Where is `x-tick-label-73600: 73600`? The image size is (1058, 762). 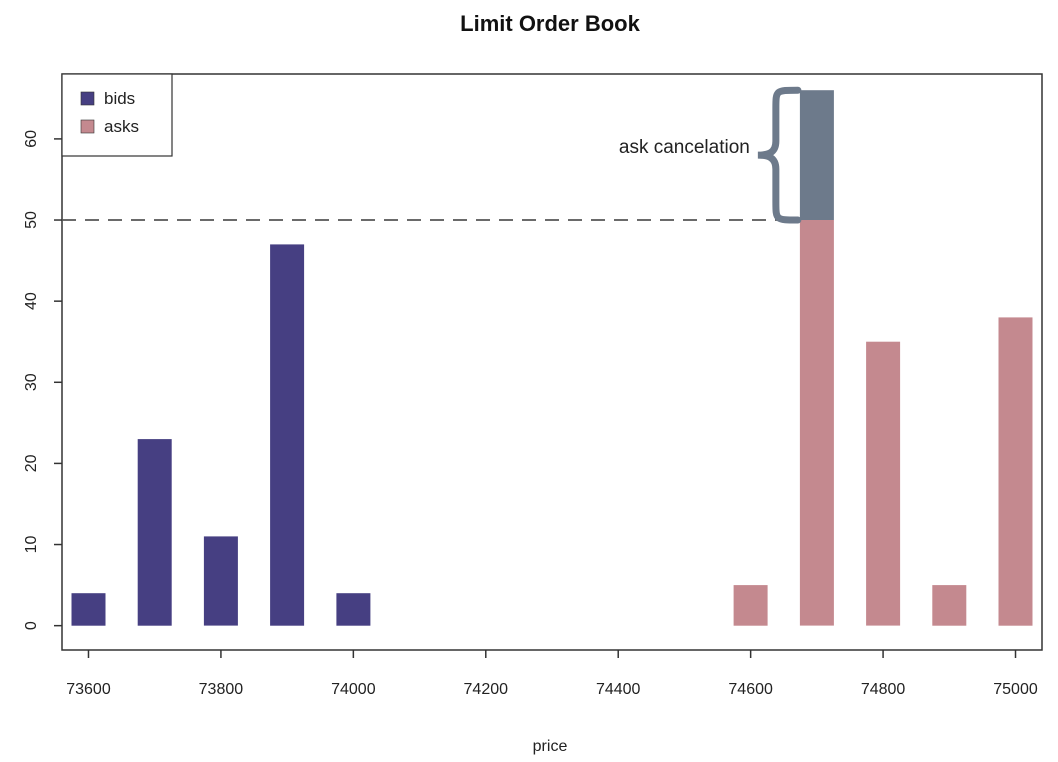 x-tick-label-73600: 73600 is located at coordinates (88, 689).